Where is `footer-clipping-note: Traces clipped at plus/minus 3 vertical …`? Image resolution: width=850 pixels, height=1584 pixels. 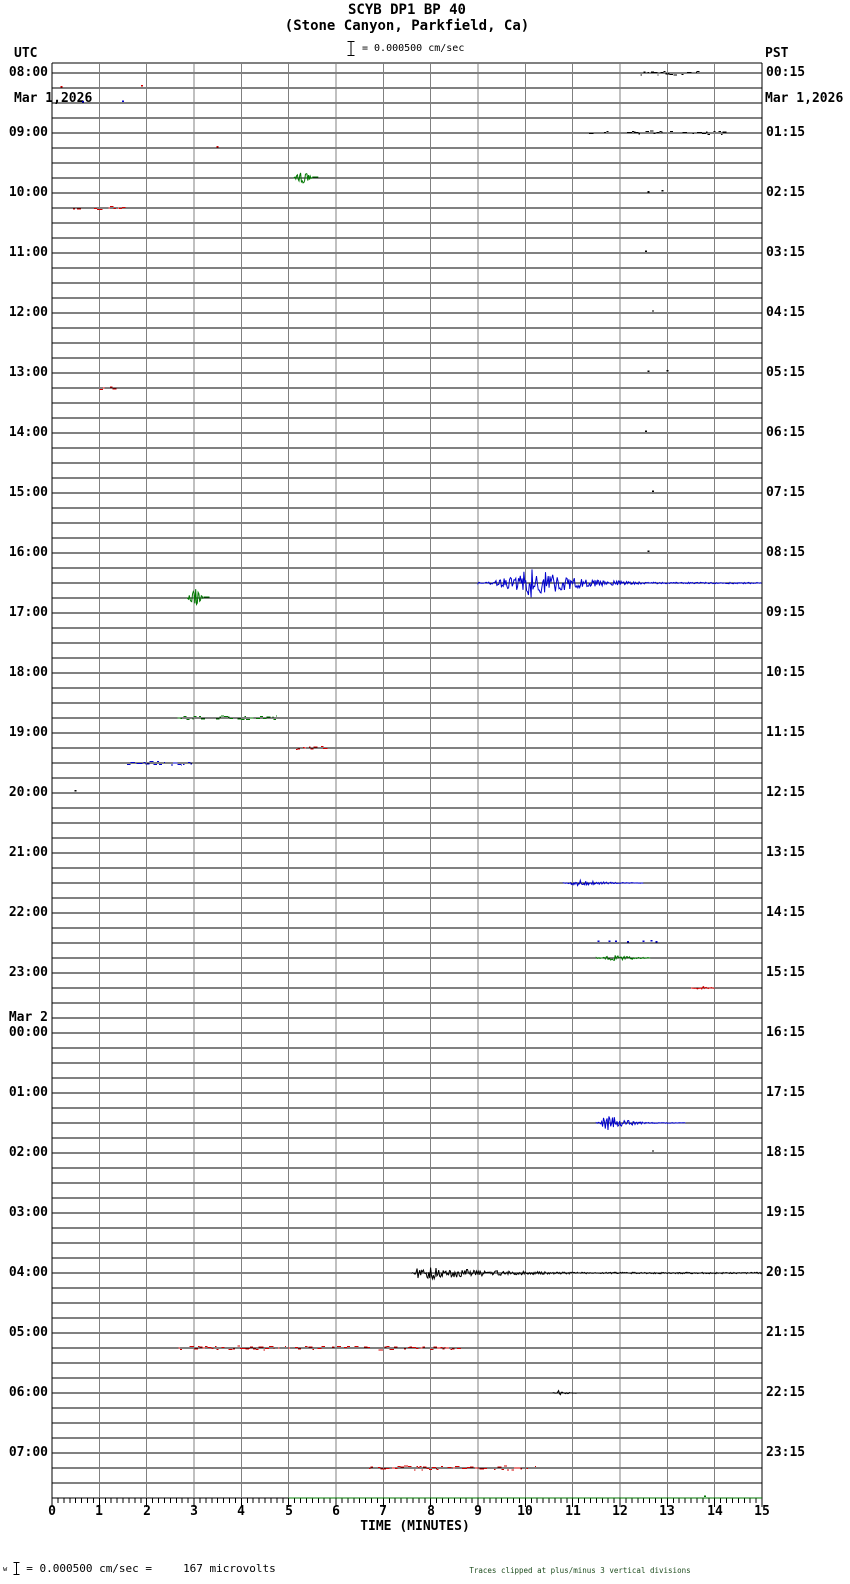 footer-clipping-note: Traces clipped at plus/minus 3 vertical … is located at coordinates (580, 1570).